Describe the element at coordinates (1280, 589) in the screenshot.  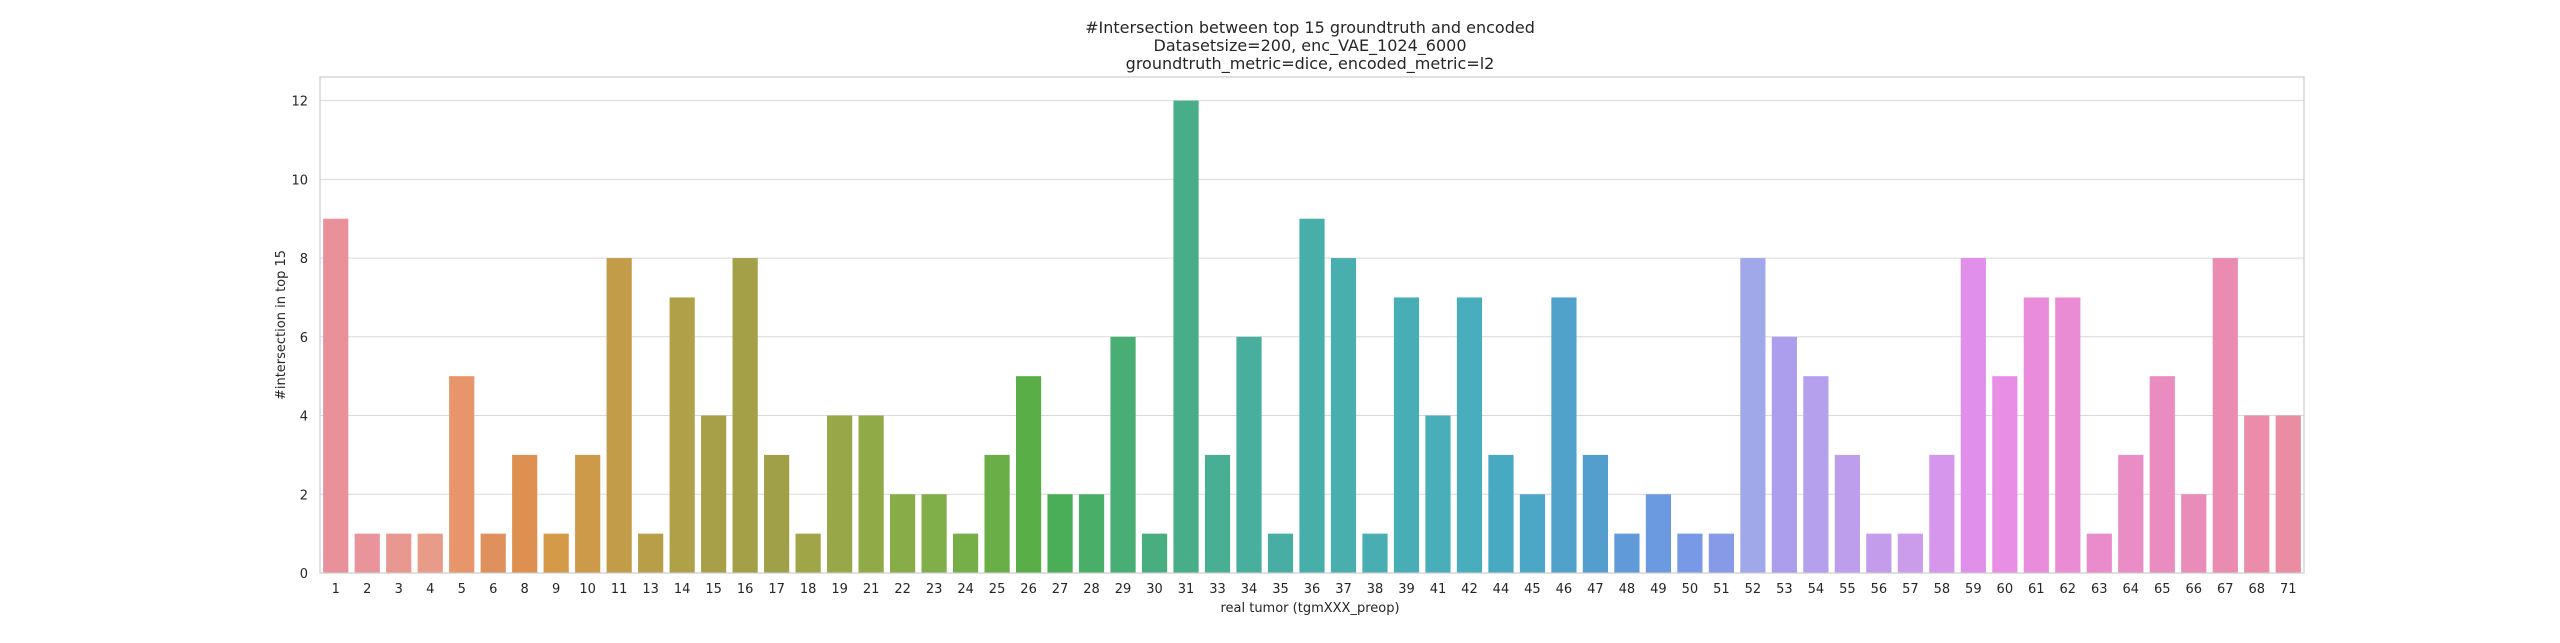
I see `x-tick-label: 35` at that location.